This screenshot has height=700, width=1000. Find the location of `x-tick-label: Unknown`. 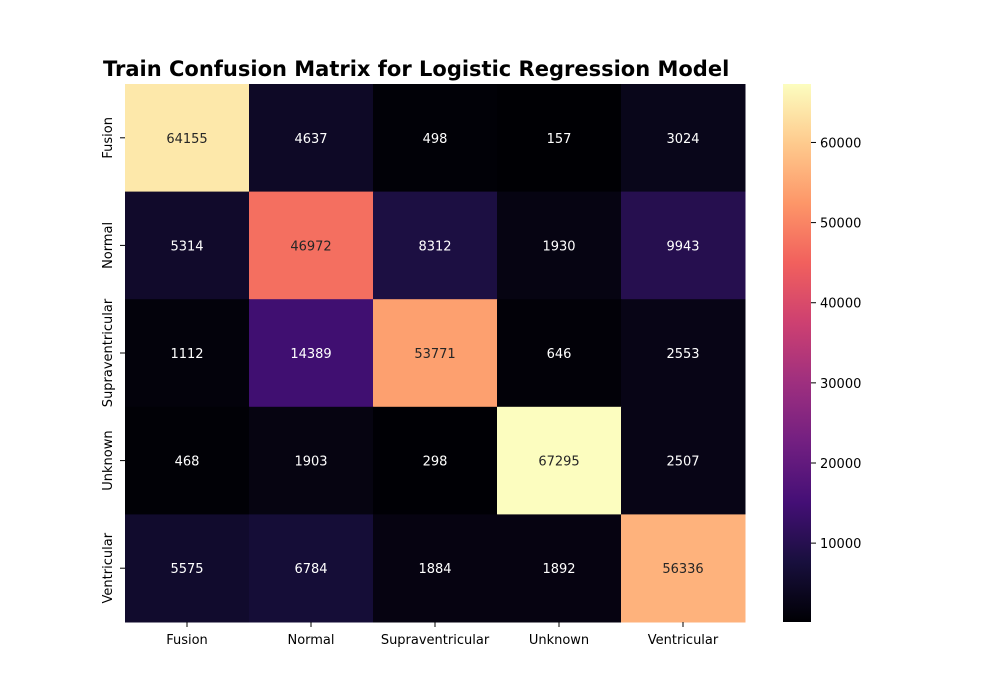

x-tick-label: Unknown is located at coordinates (559, 640).